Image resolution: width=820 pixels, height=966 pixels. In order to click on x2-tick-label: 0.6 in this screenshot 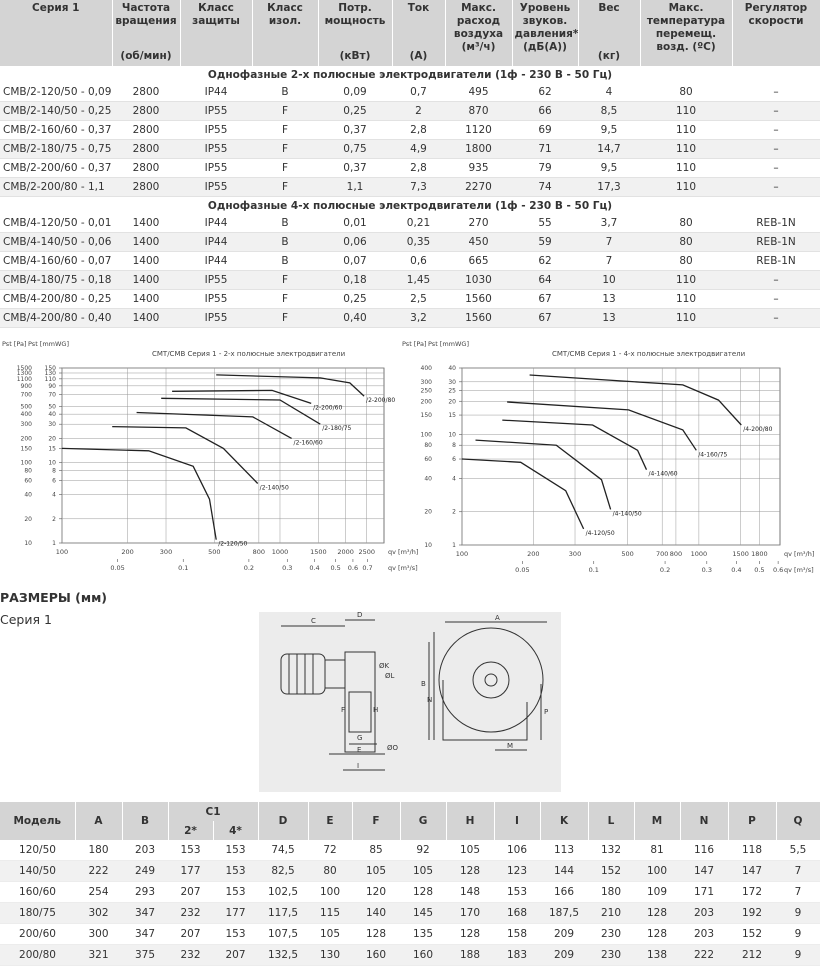, I will do `click(778, 570)`.